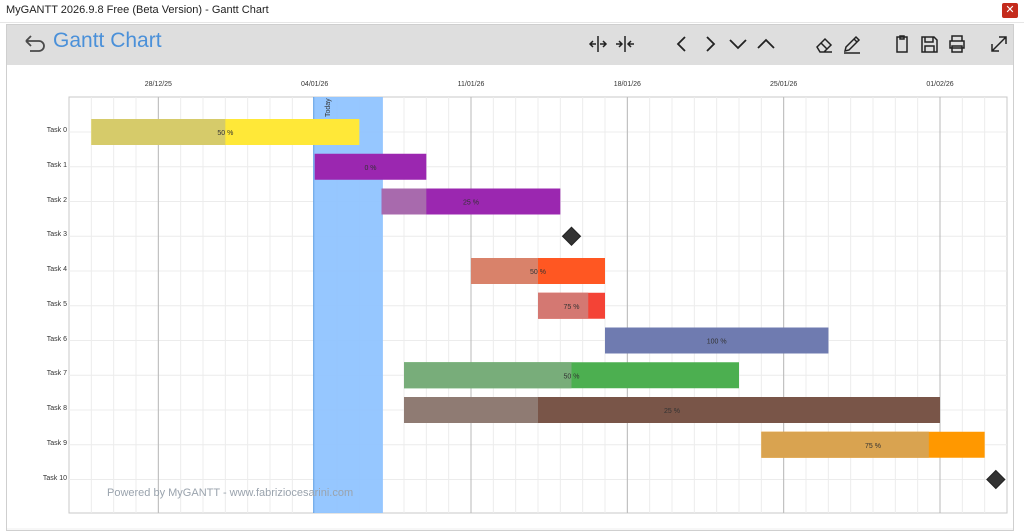  Describe the element at coordinates (598, 44) in the screenshot. I see `expand-columns-icon` at that location.